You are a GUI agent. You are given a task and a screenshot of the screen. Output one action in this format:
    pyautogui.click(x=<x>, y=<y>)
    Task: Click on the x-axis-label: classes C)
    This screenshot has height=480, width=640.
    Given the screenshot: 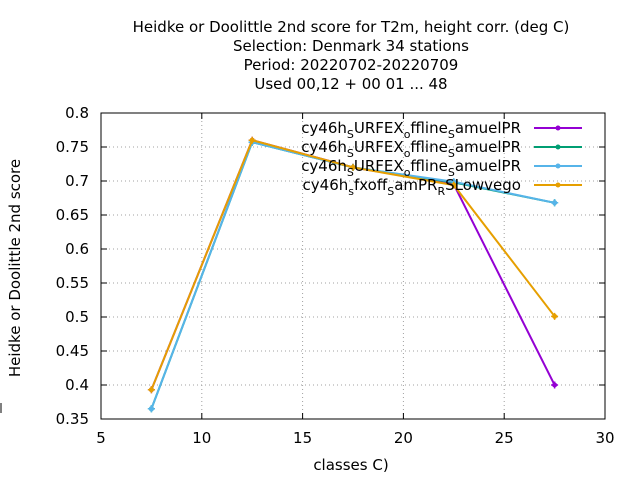 What is the action you would take?
    pyautogui.click(x=350, y=465)
    